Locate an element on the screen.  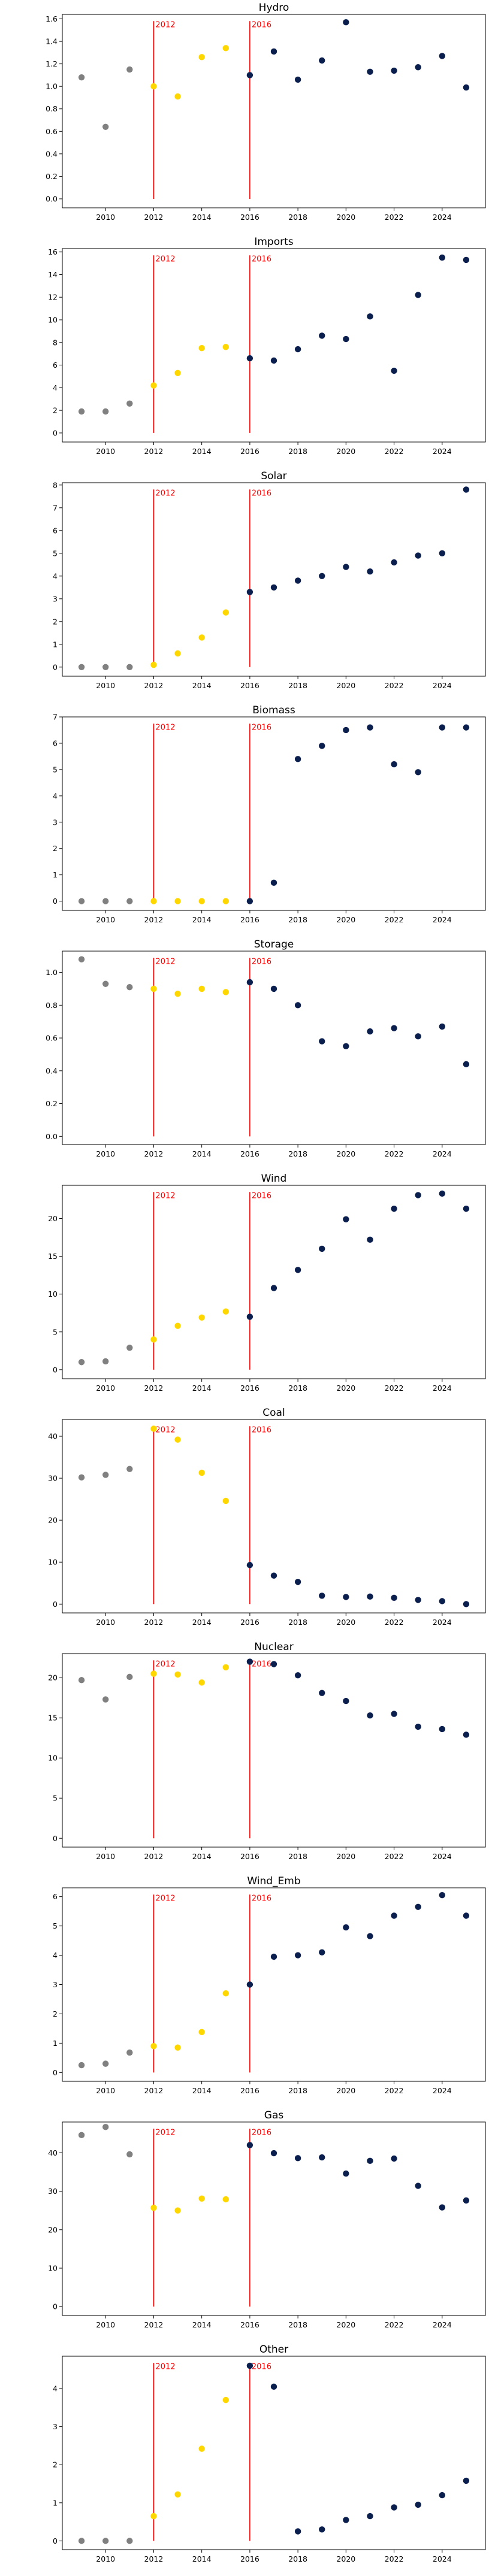
marker-label-2012: 2012 is located at coordinates (165, 1429).